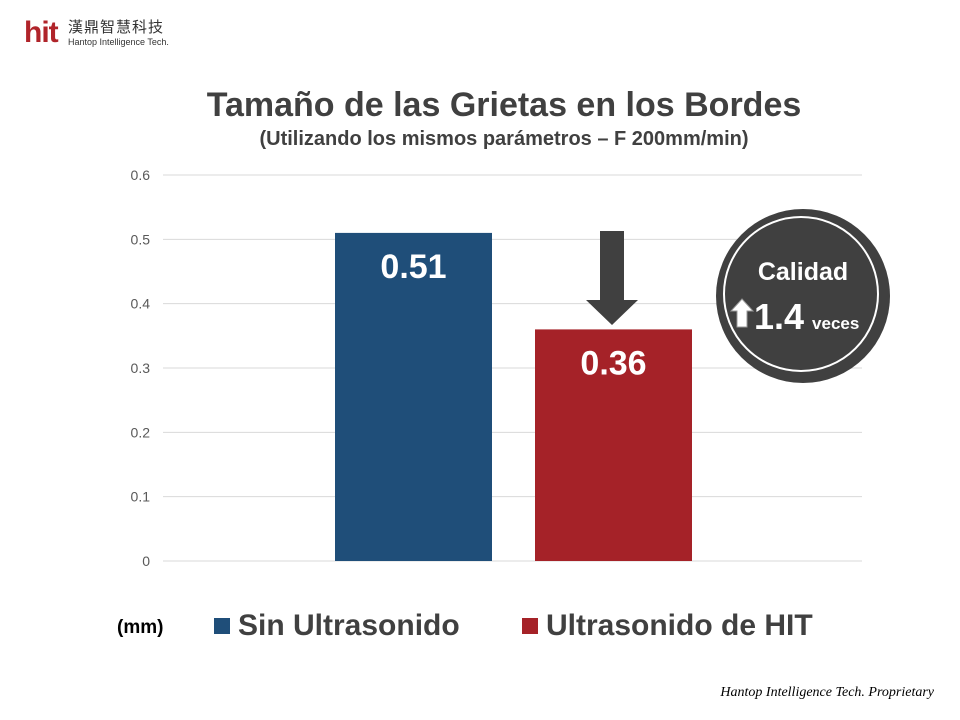 This screenshot has height=720, width=960. Describe the element at coordinates (349, 625) in the screenshot. I see `legend-label: Sin Ultrasonido` at that location.